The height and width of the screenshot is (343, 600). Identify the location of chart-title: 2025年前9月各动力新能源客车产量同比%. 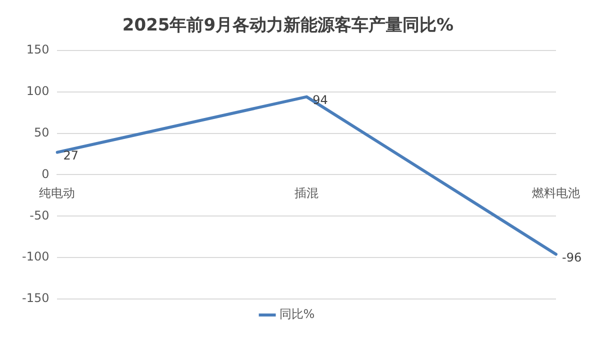
(288, 26).